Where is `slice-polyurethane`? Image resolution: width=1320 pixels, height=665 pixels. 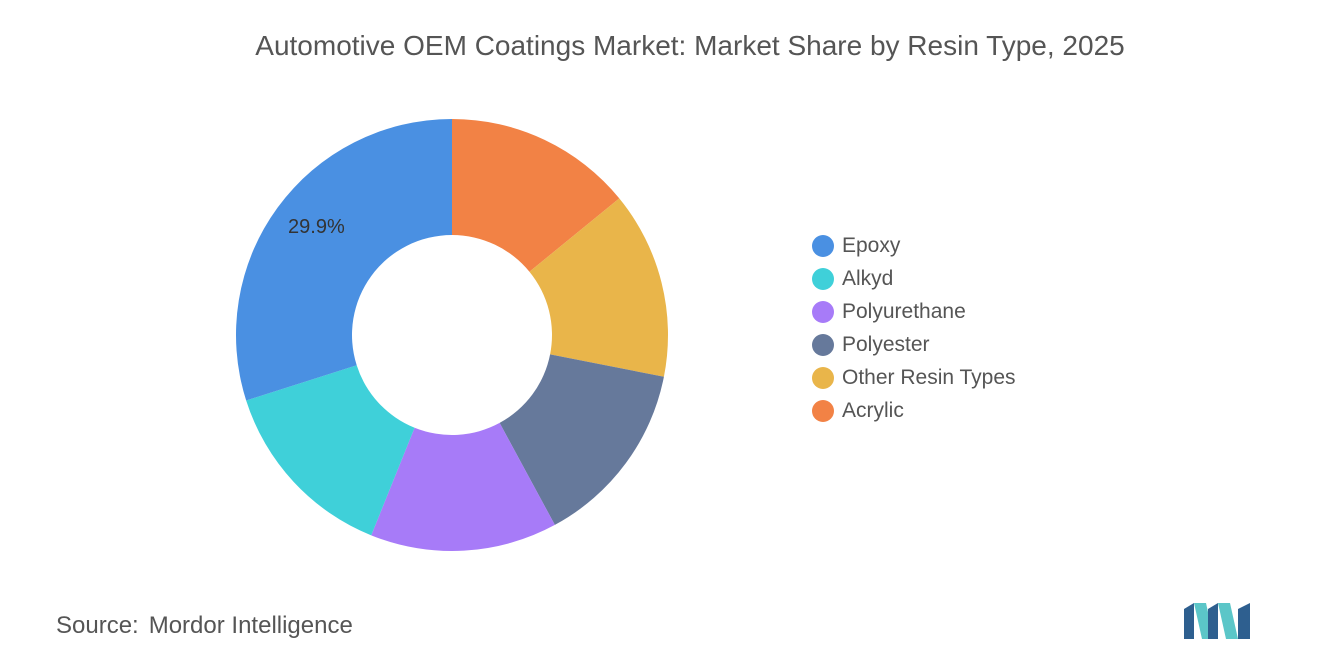
slice-polyurethane is located at coordinates (463, 486).